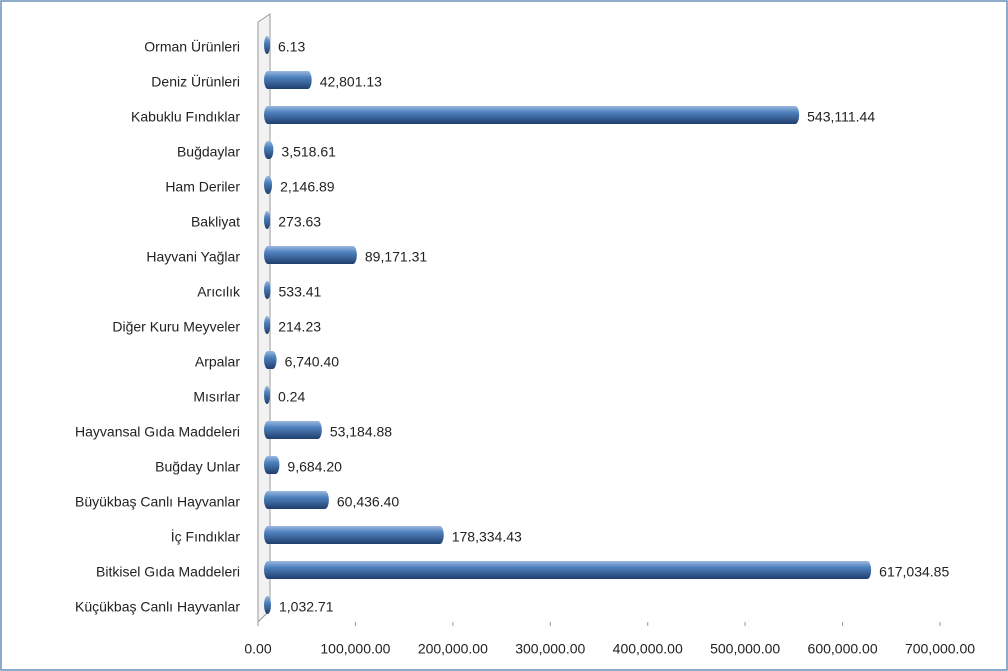 This screenshot has height=671, width=1008. I want to click on value-label: 6.13, so click(291, 47).